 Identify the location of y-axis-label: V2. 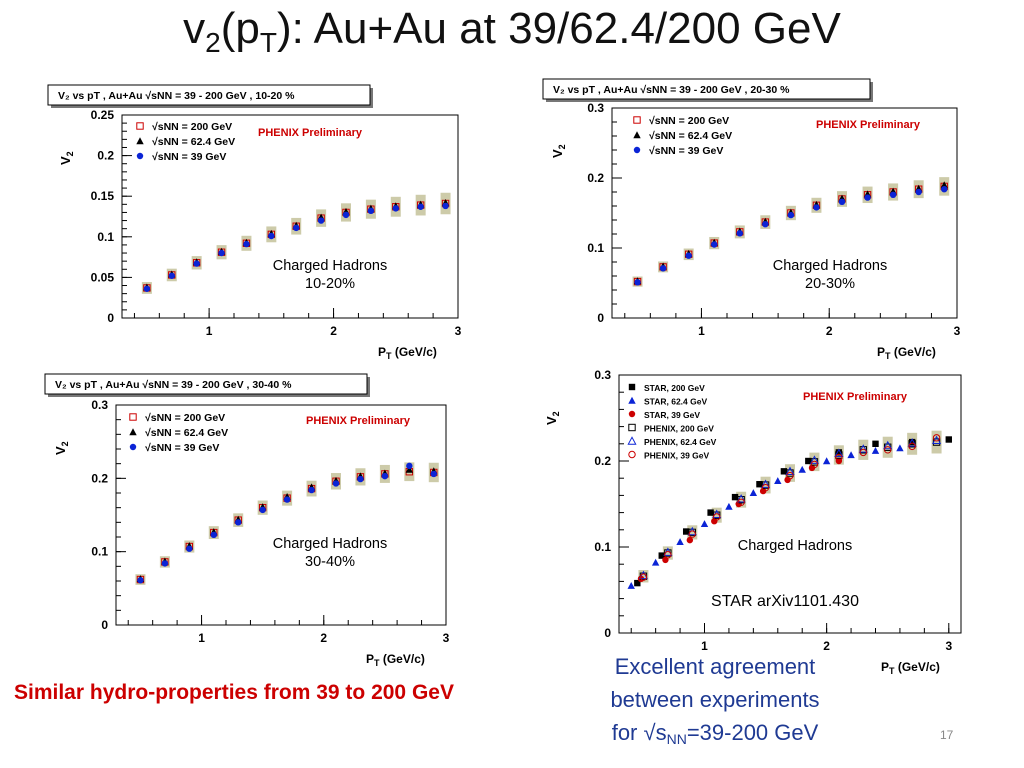
(61, 448).